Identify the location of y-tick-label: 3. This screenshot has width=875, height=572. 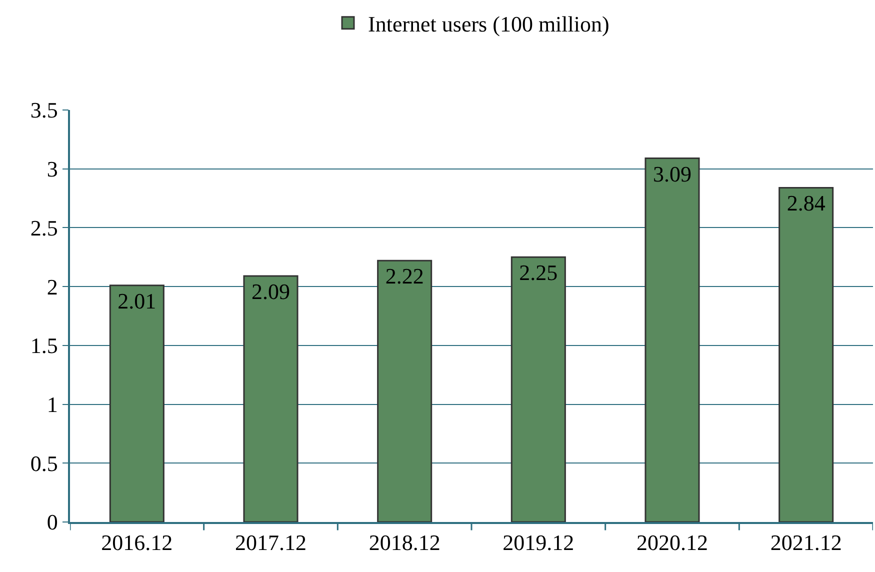
(52, 169).